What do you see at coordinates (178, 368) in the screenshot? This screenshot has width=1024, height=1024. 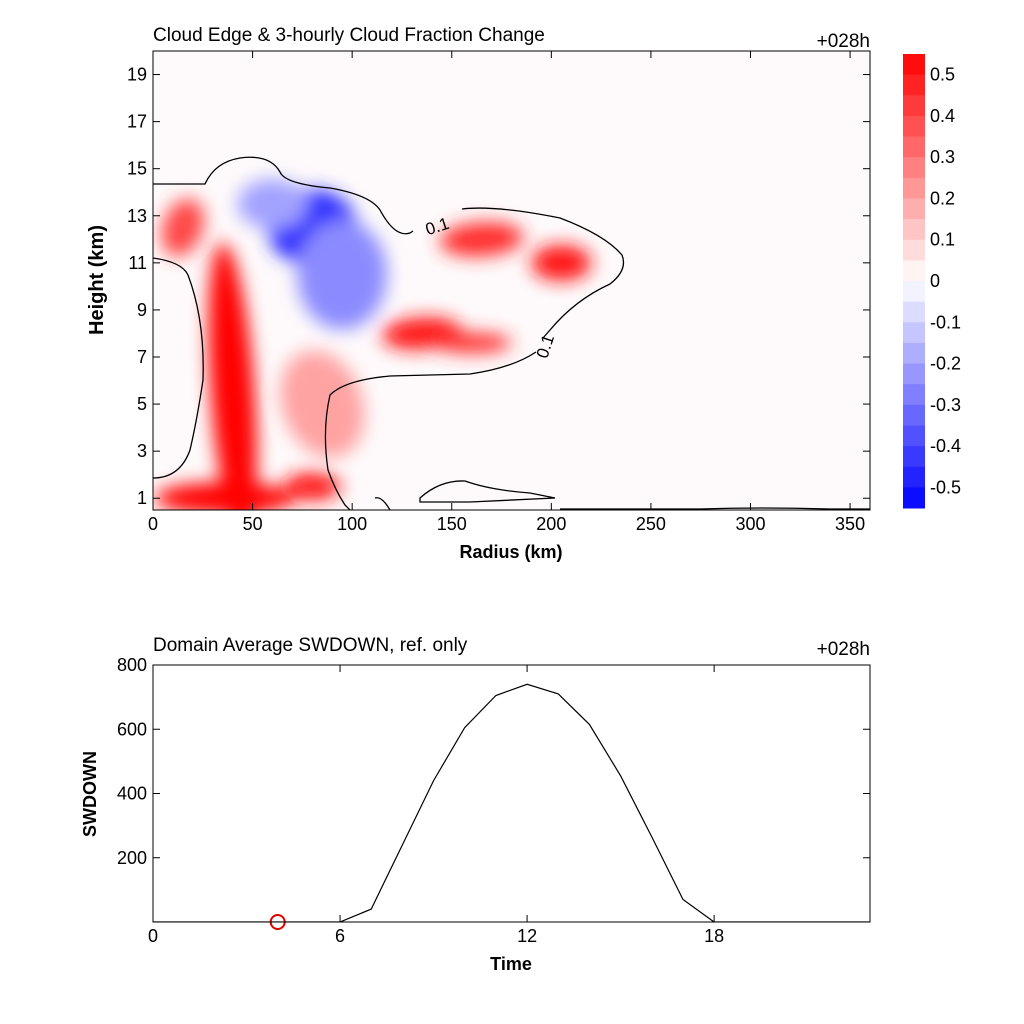 I see `cloud-edge-contour-inner` at bounding box center [178, 368].